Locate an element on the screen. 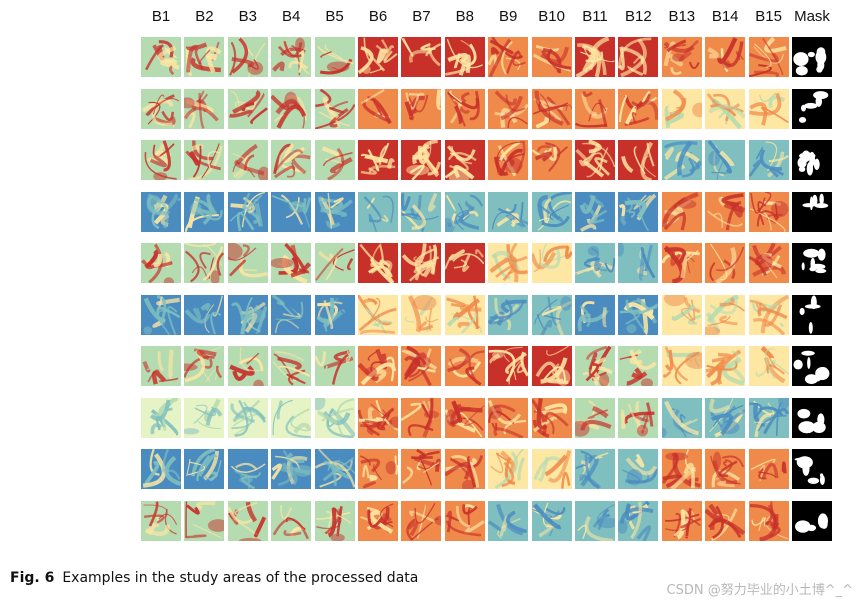 Image resolution: width=861 pixels, height=603 pixels. column-header-b10: B10 is located at coordinates (551, 16).